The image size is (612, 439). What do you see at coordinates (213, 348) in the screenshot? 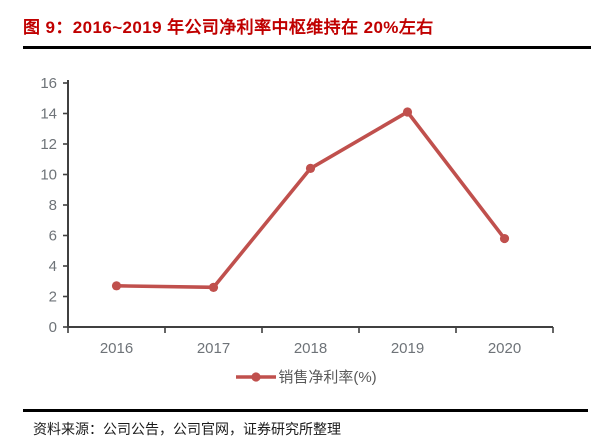
I see `x-axis-tick-label: 2017` at bounding box center [213, 348].